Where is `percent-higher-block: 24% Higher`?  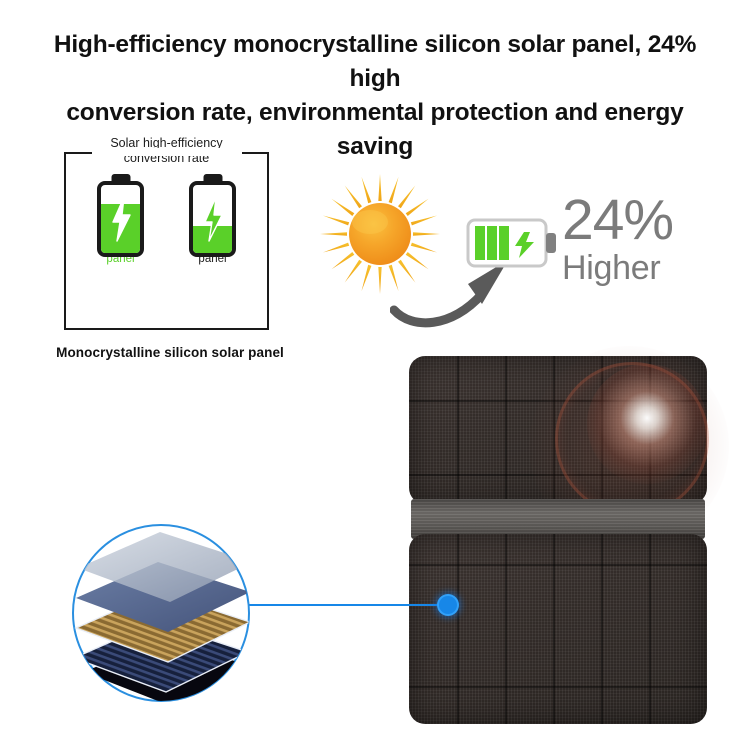 percent-higher-block: 24% Higher is located at coordinates (637, 237).